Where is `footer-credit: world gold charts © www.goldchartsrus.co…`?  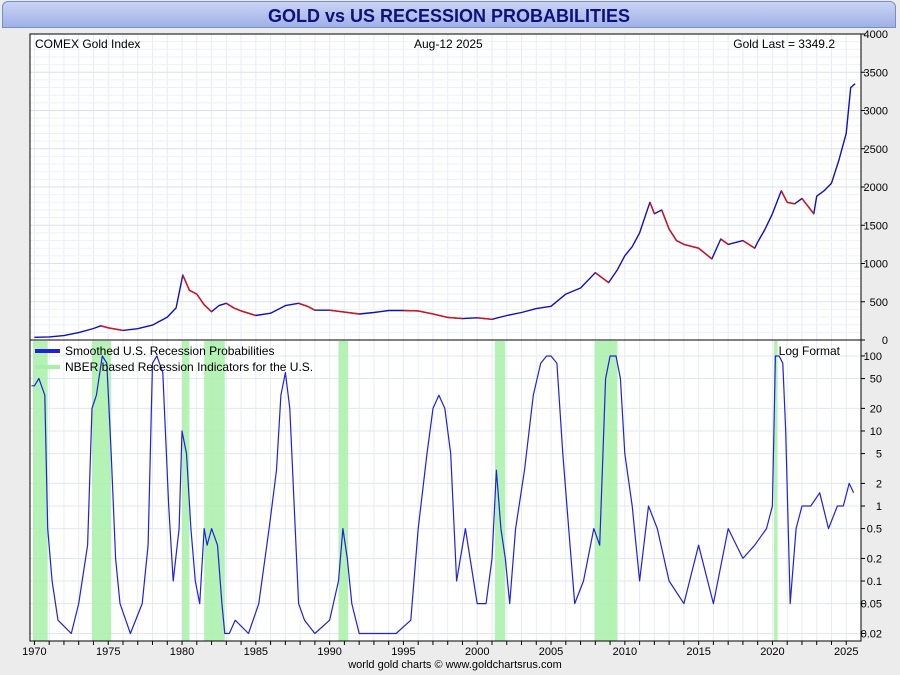
footer-credit: world gold charts © www.goldchartsrus.co… is located at coordinates (454, 665).